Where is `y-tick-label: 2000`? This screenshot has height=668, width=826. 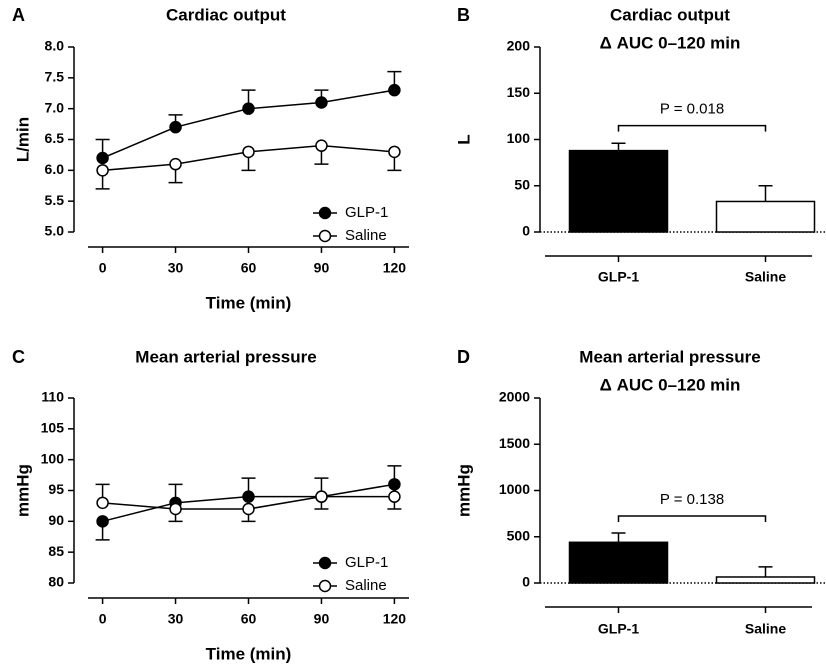 y-tick-label: 2000 is located at coordinates (514, 397).